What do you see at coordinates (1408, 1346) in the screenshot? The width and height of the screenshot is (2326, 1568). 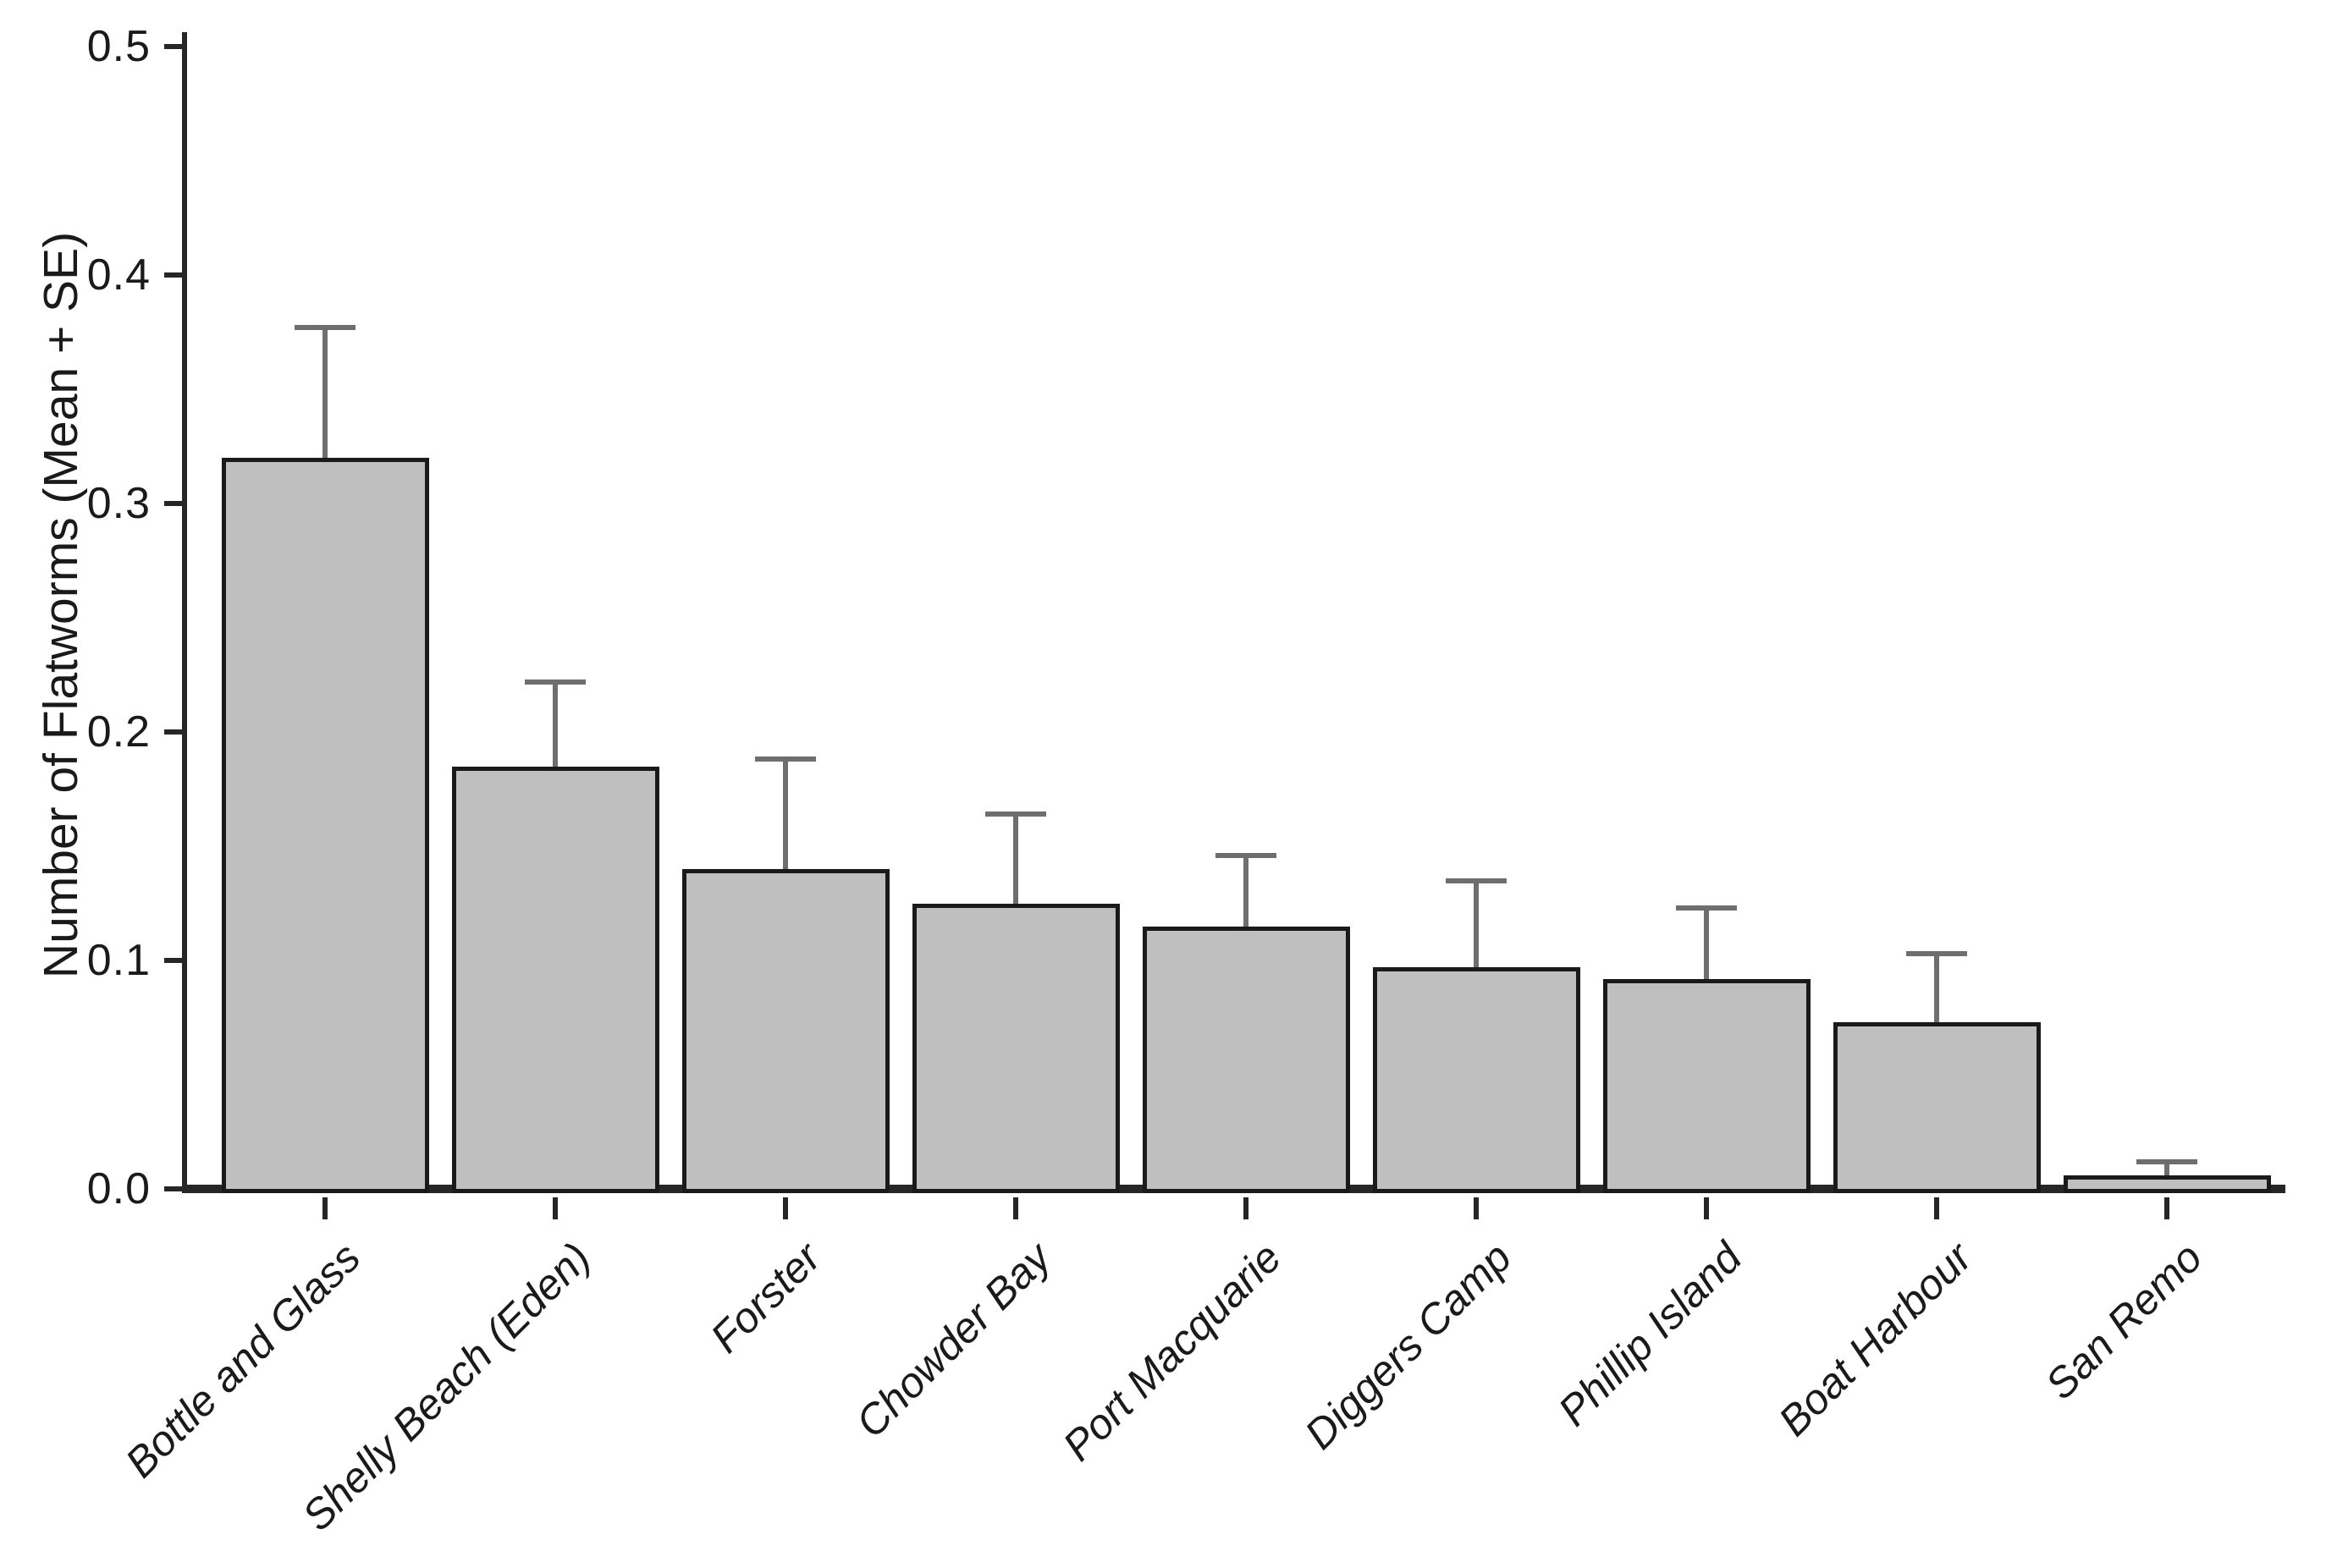 I see `x-category-label: Diggers Camp` at bounding box center [1408, 1346].